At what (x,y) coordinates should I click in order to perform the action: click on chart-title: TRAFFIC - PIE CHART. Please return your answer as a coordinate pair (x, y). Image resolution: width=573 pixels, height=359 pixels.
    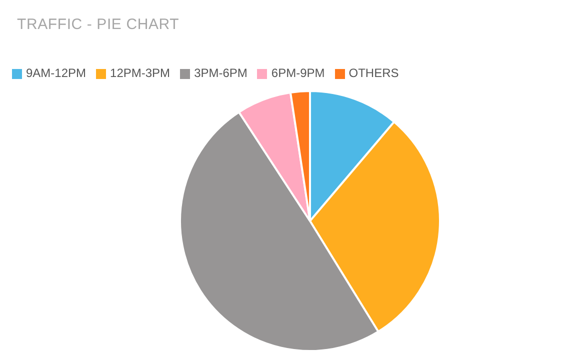
    Looking at the image, I should click on (98, 24).